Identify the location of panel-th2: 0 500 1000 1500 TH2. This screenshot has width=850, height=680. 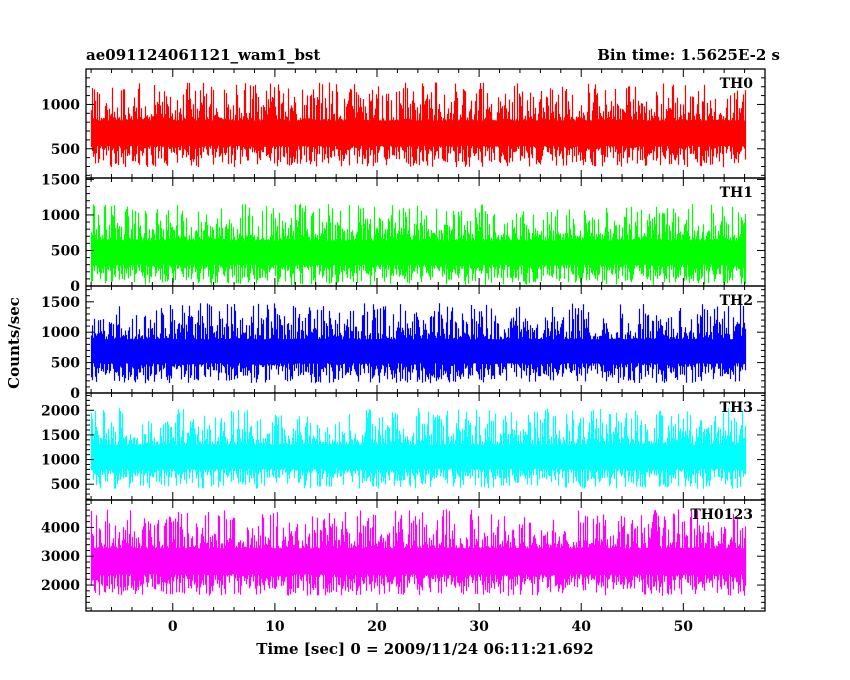
(403, 343).